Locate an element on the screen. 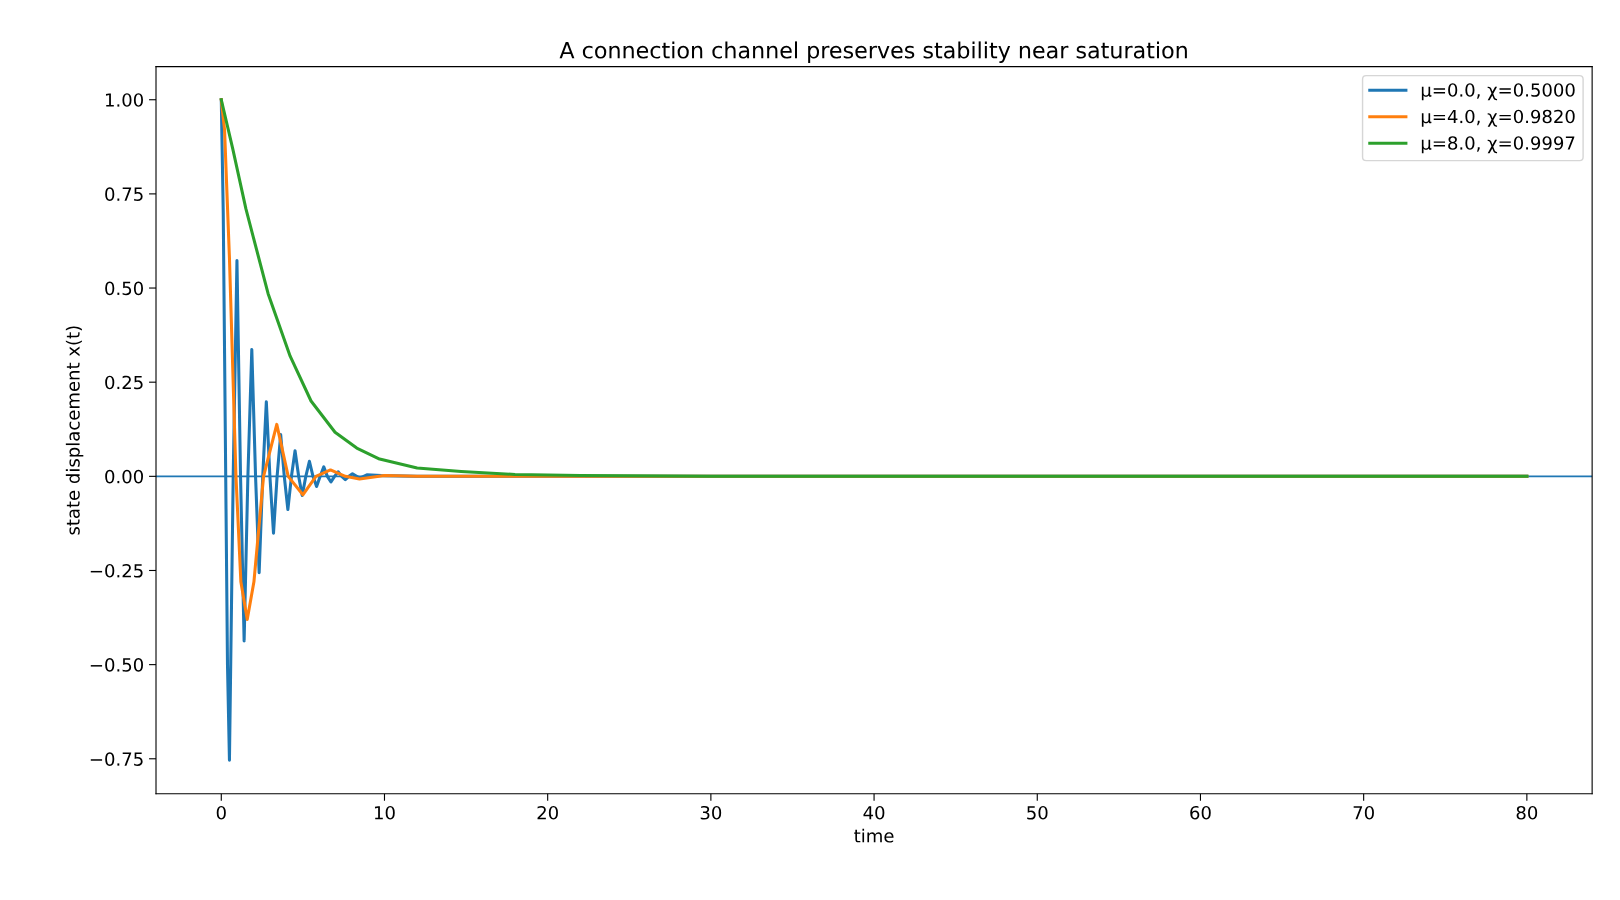 This screenshot has height=900, width=1620. x-axis-title: time is located at coordinates (874, 835).